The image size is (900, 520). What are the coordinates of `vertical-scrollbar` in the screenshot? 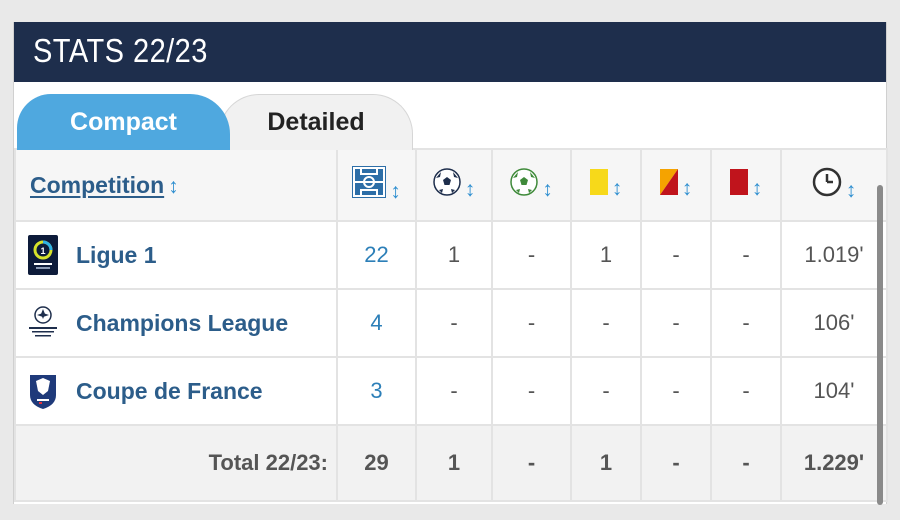 It's located at (880, 345).